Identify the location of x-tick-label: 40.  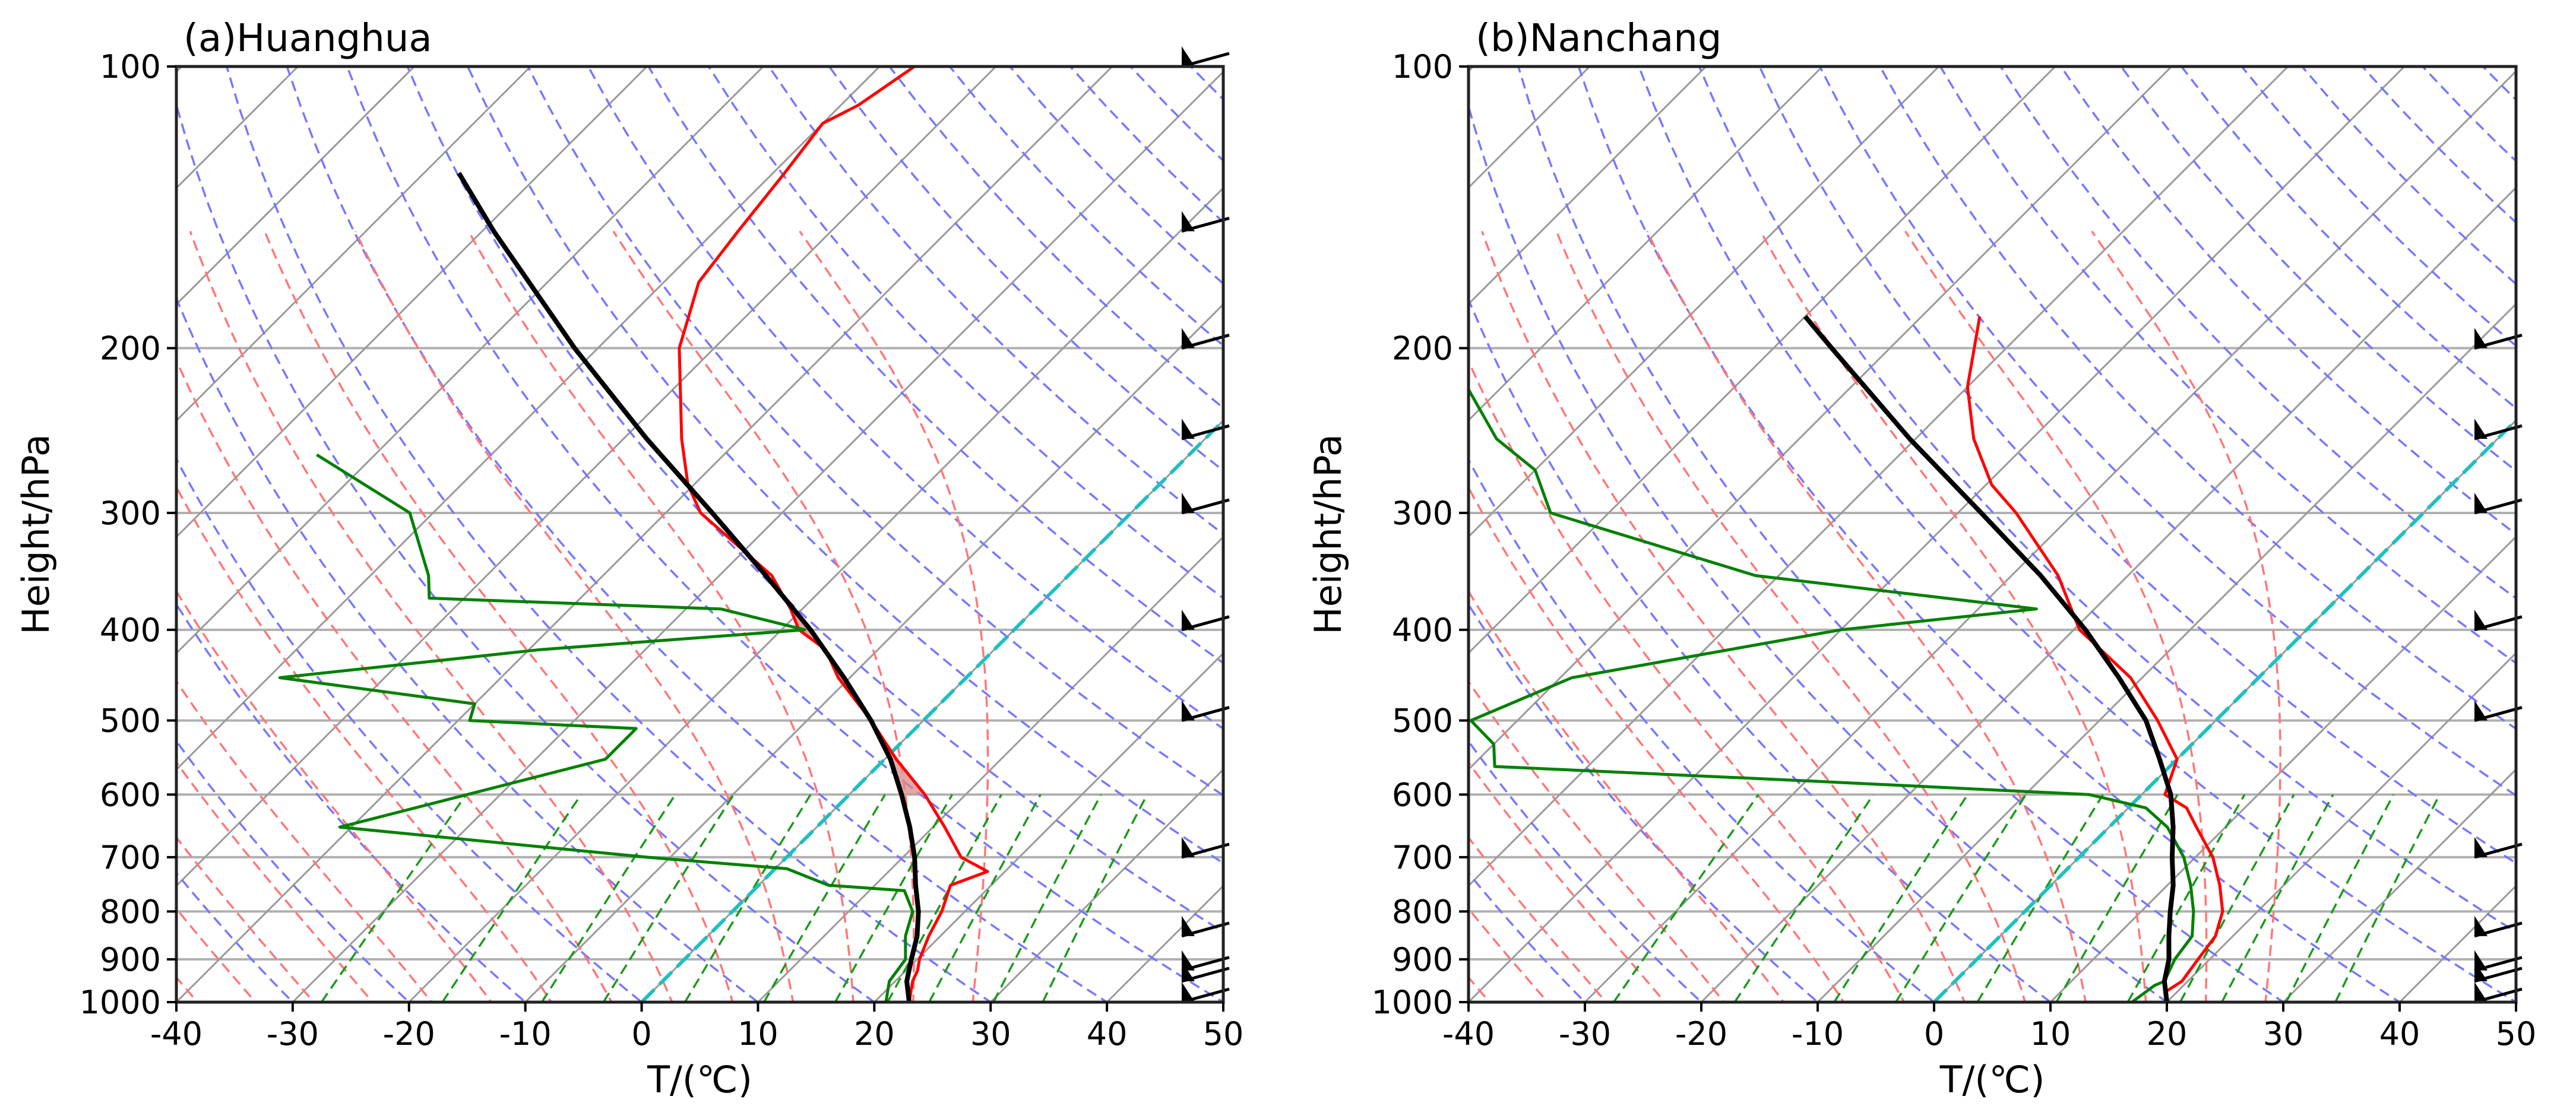
(2399, 1034).